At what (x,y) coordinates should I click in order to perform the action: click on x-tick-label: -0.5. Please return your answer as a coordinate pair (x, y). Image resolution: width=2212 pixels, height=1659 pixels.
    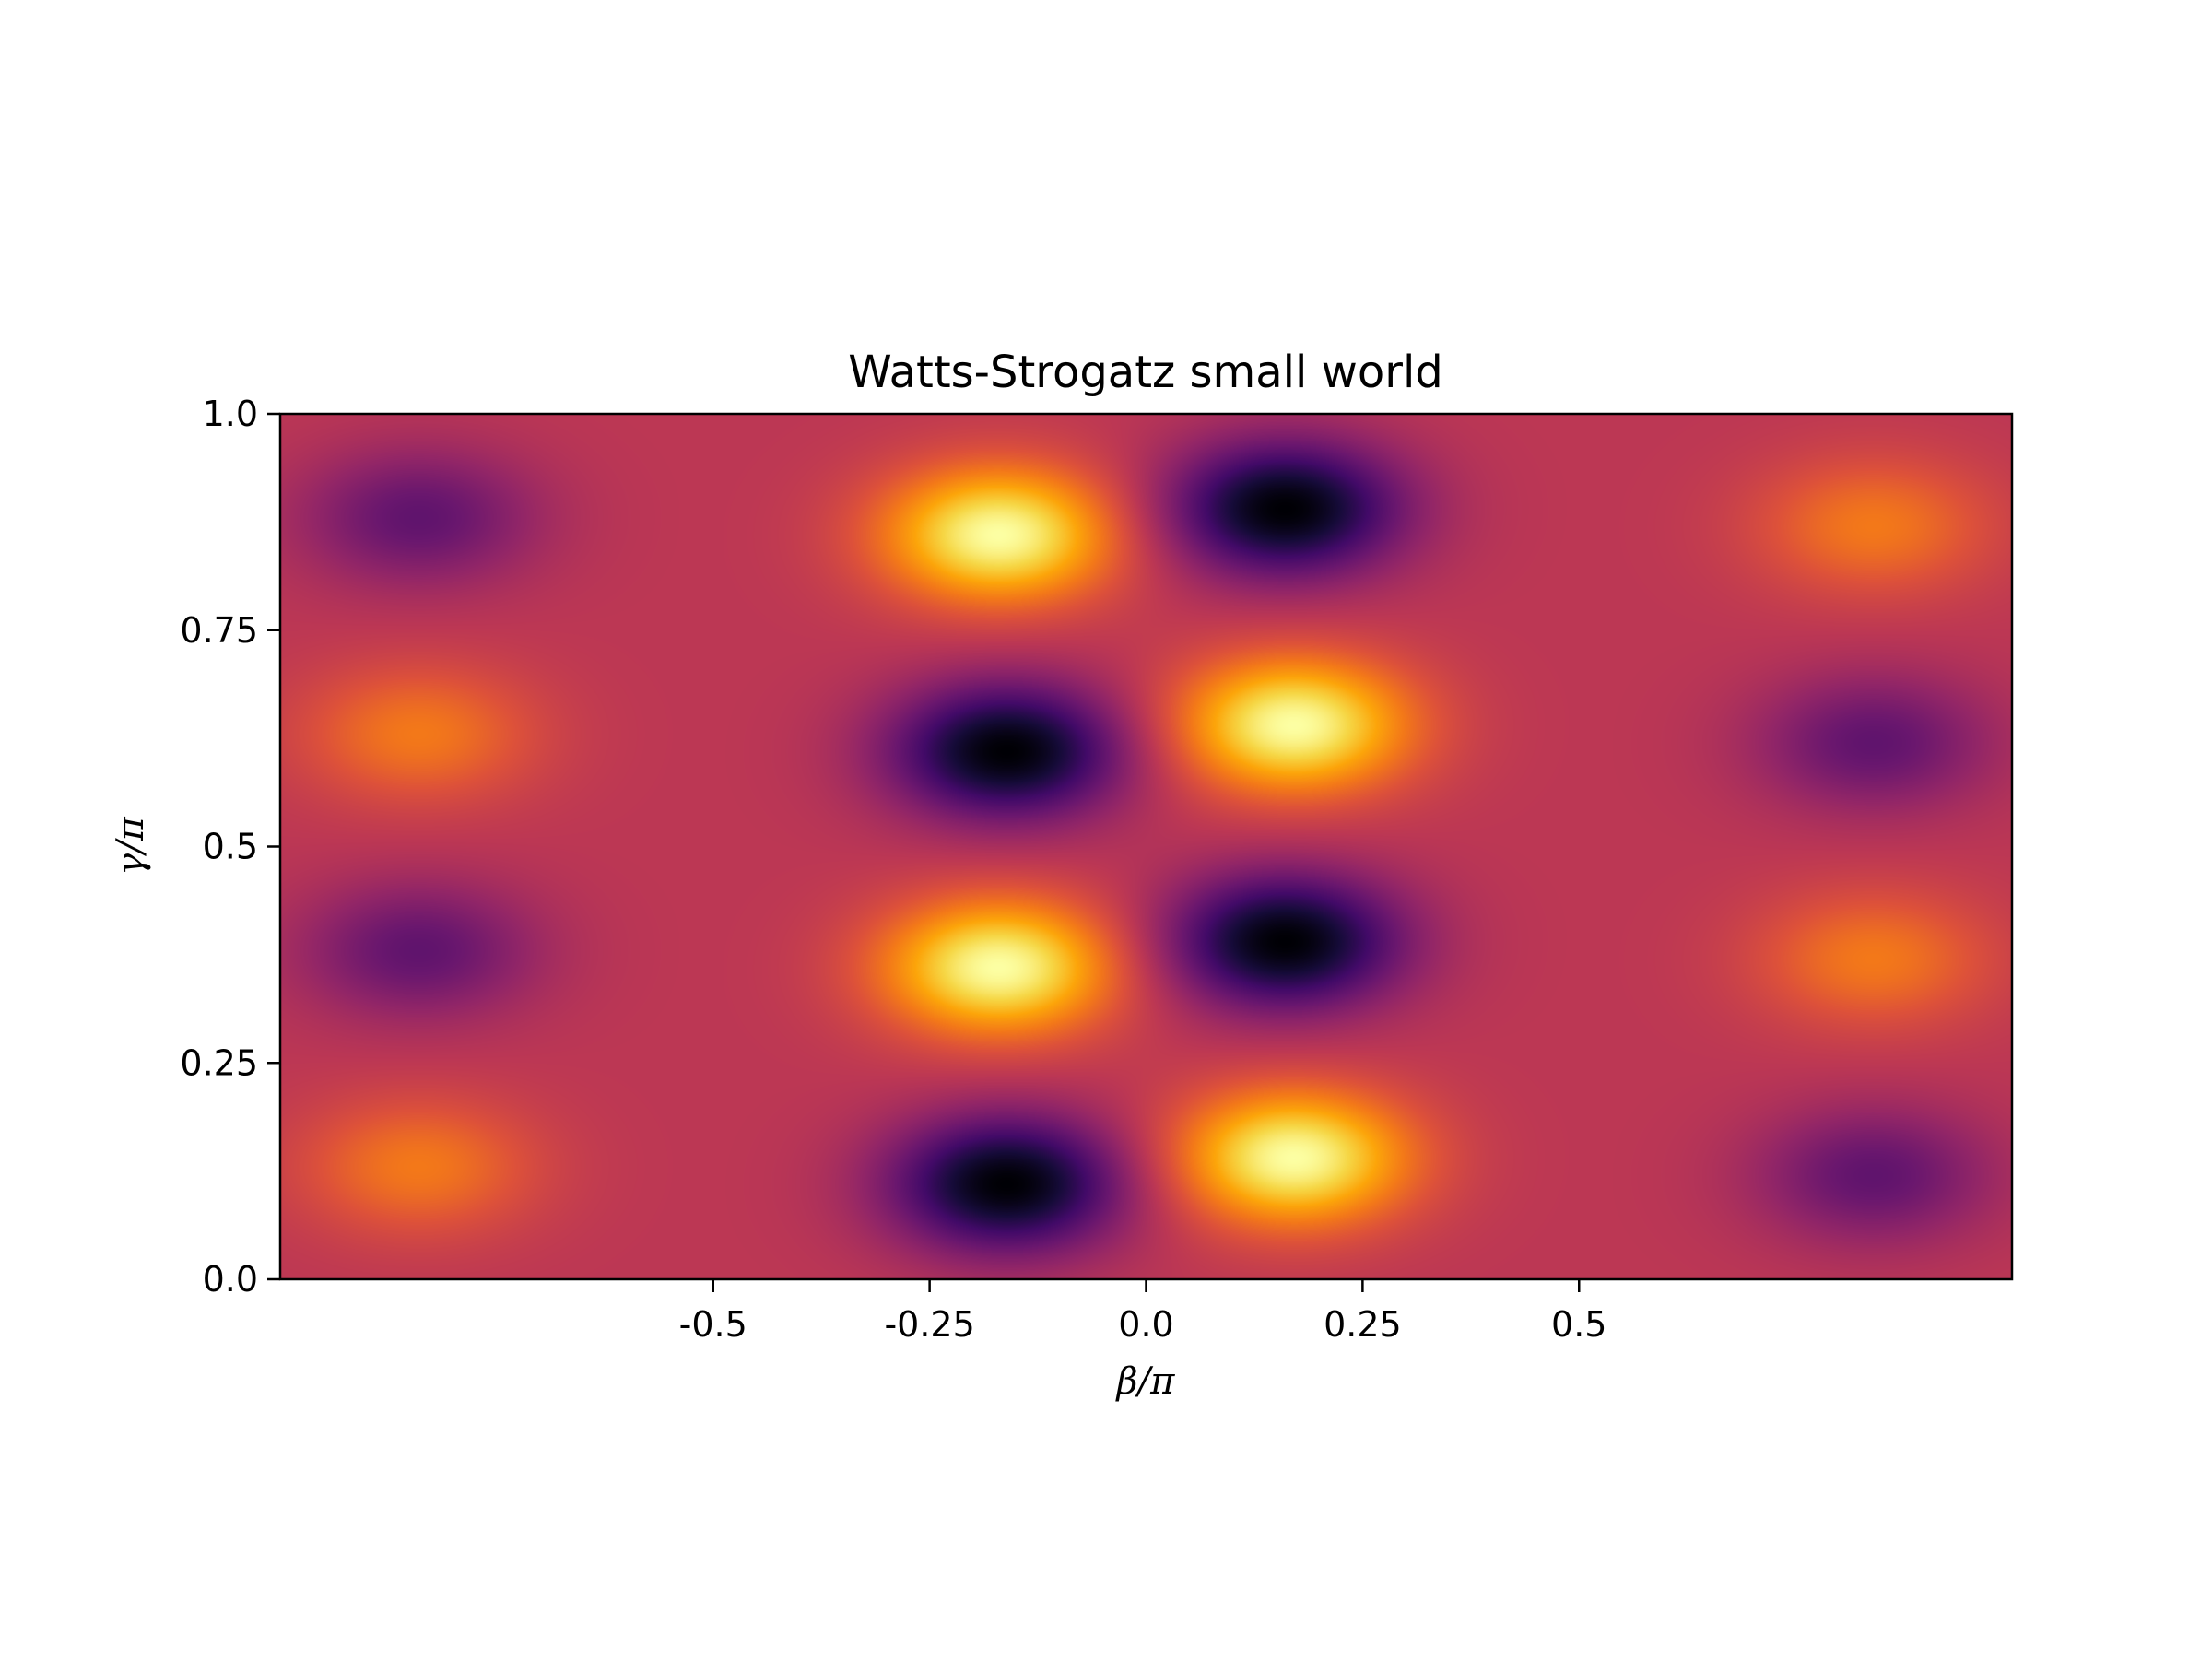
    Looking at the image, I should click on (713, 1324).